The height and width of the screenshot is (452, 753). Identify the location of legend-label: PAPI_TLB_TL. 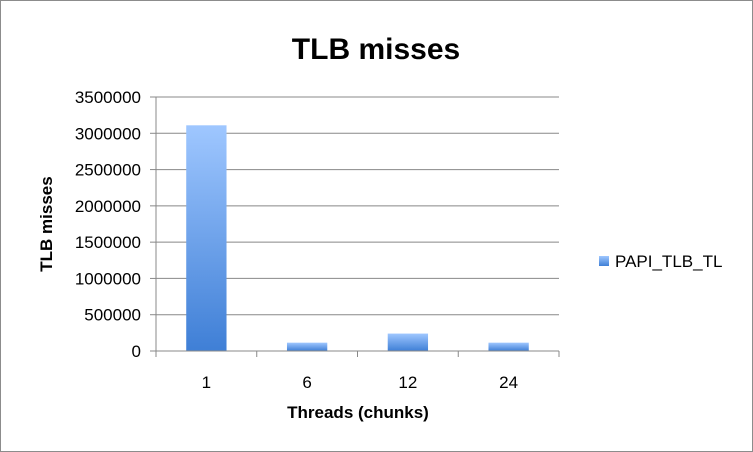
(668, 261).